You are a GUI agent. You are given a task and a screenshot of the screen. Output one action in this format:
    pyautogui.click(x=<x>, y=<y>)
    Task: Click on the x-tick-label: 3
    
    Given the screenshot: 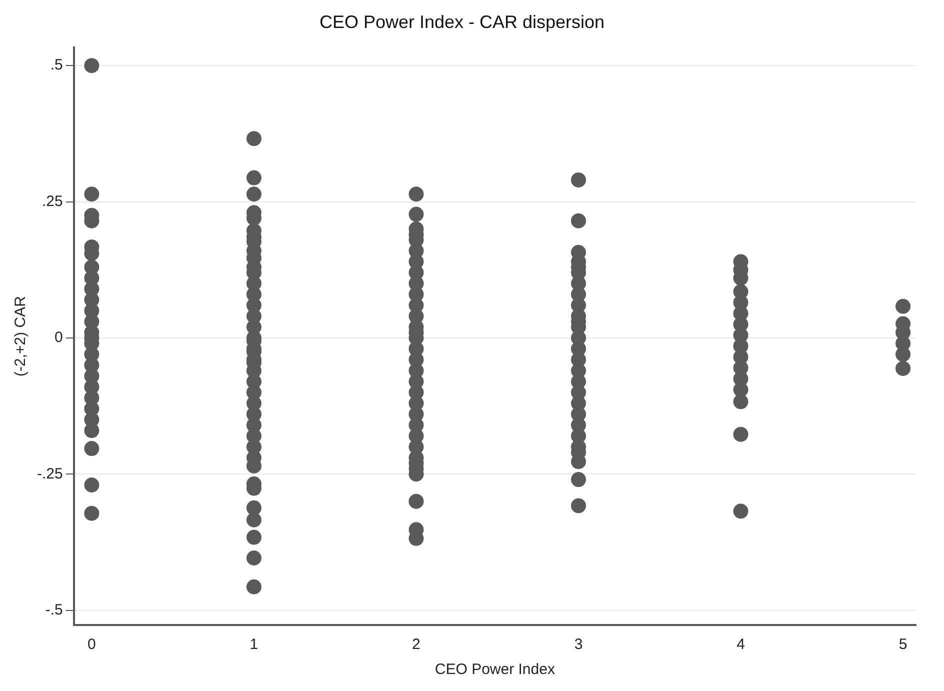 What is the action you would take?
    pyautogui.click(x=578, y=645)
    